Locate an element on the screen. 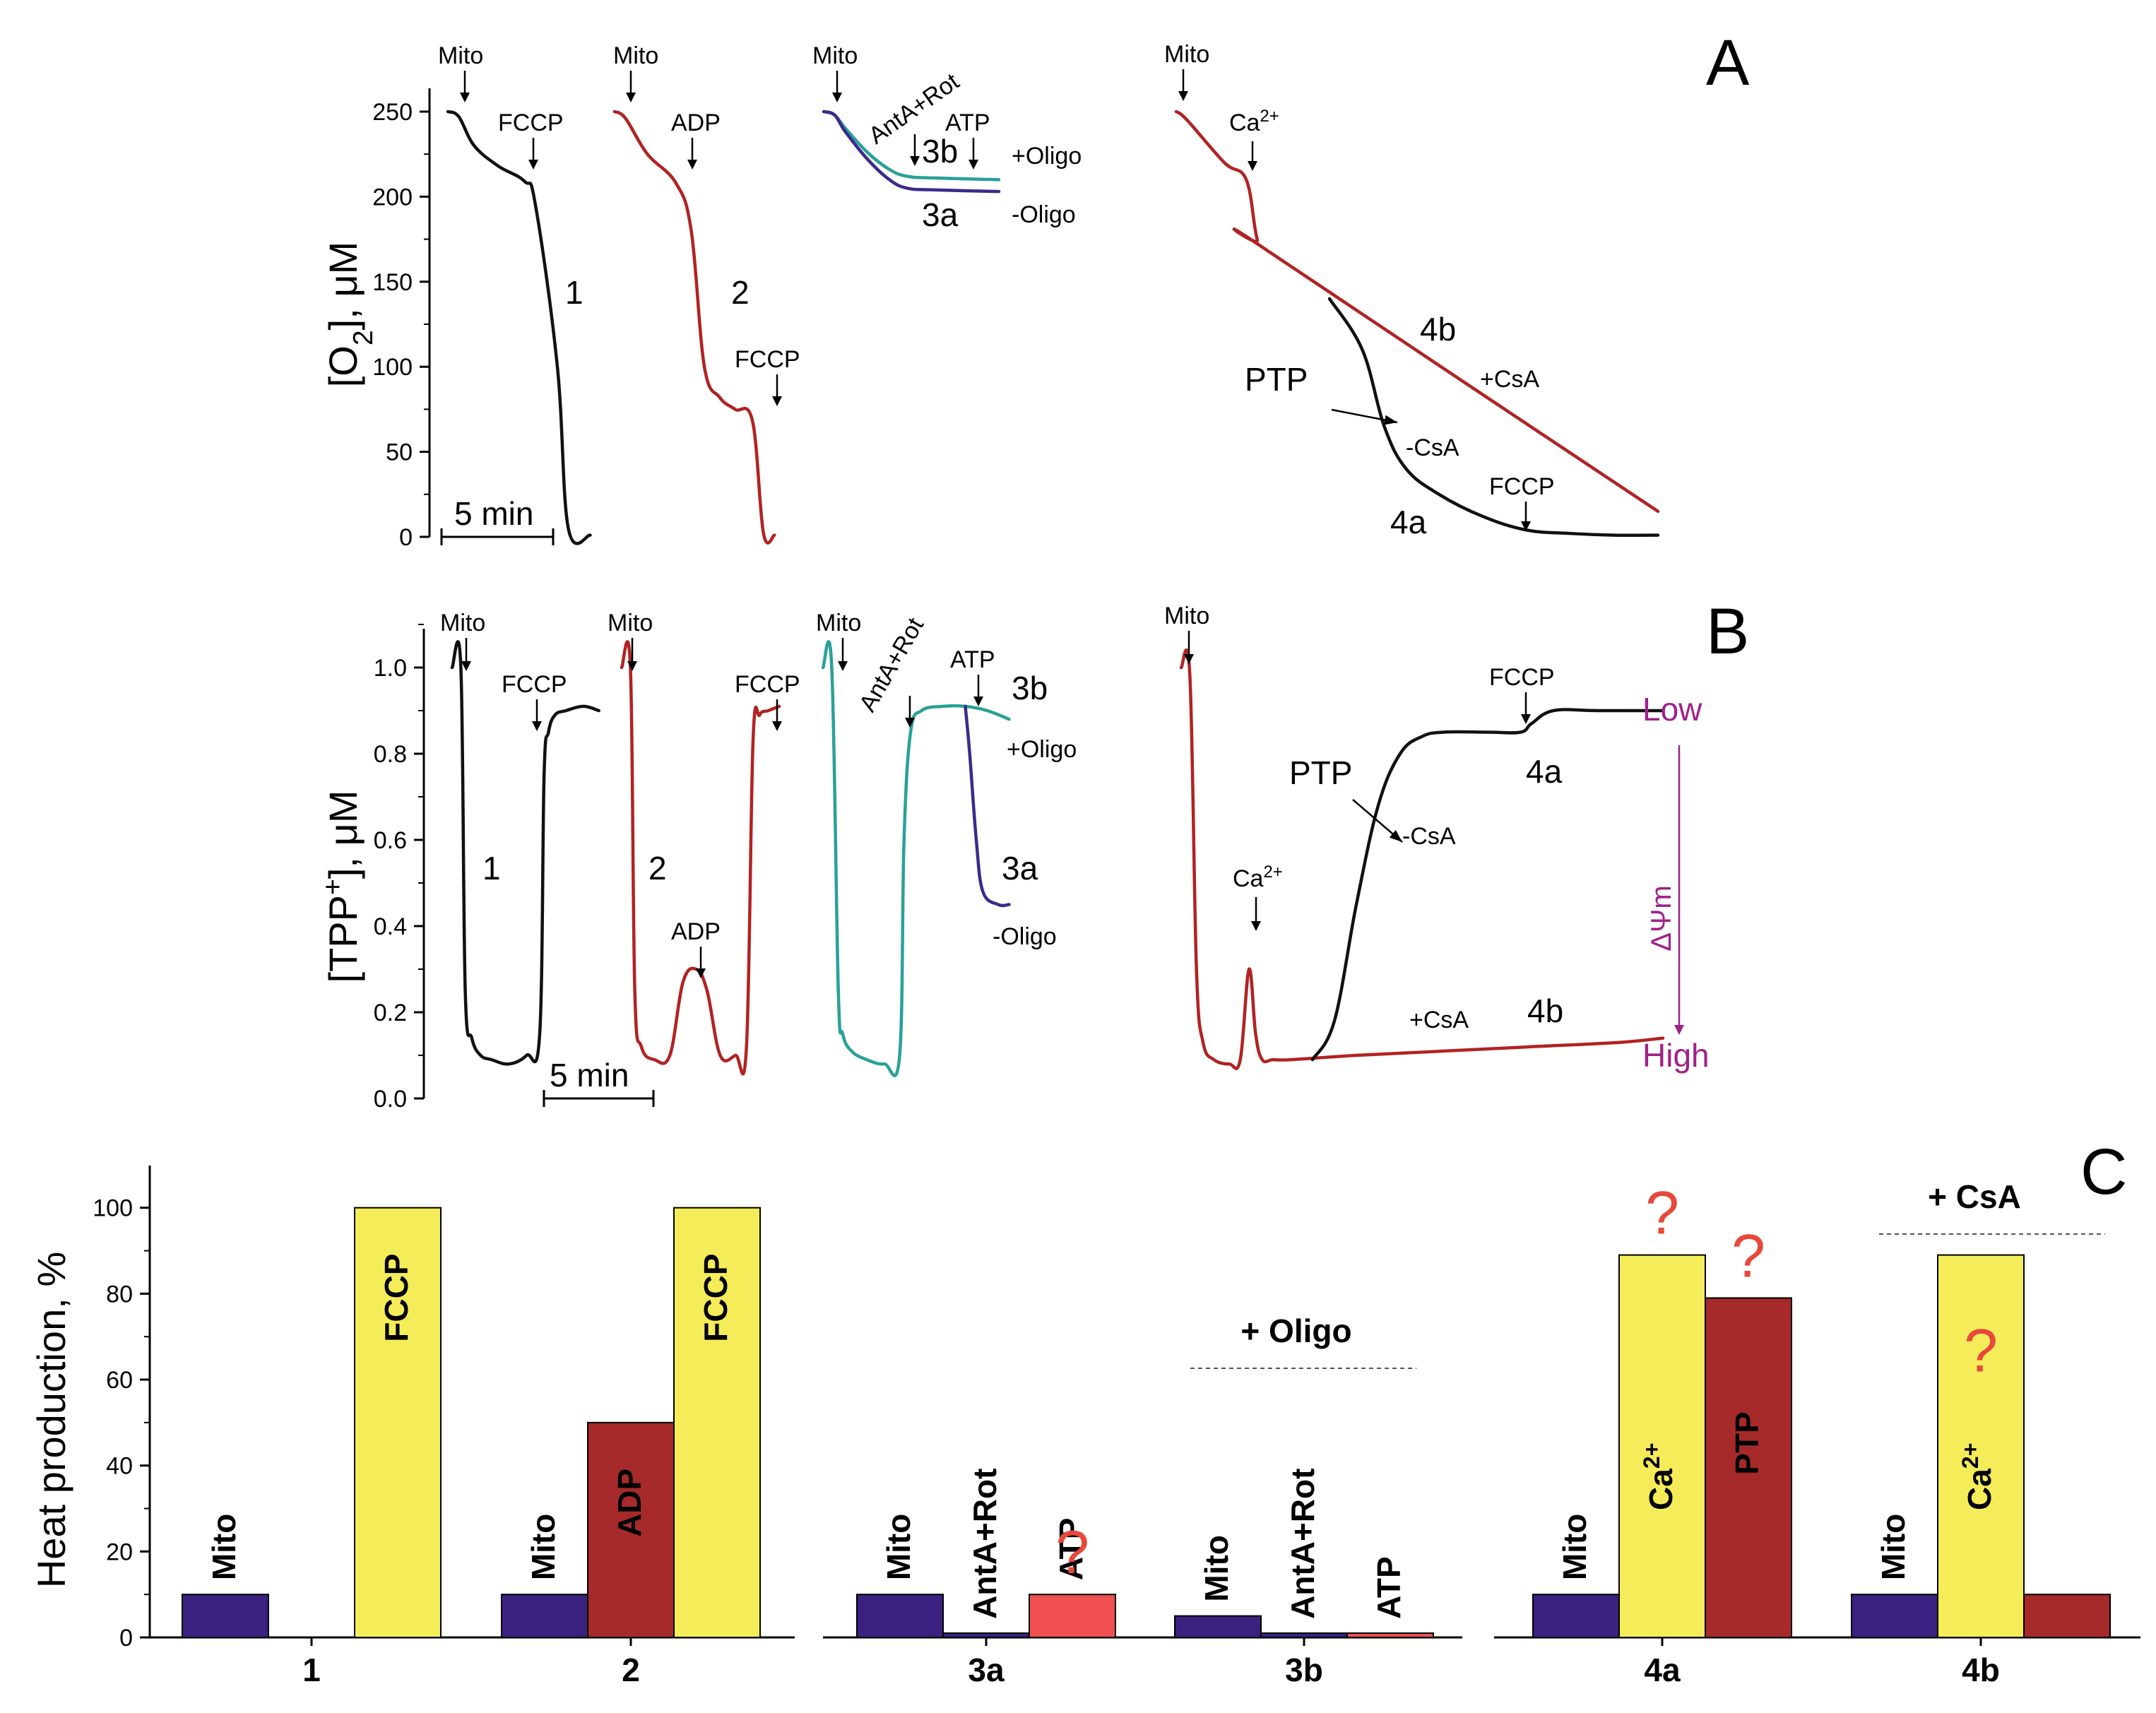 Image resolution: width=2156 pixels, height=1713 pixels. trace-a-3a is located at coordinates (911, 151).